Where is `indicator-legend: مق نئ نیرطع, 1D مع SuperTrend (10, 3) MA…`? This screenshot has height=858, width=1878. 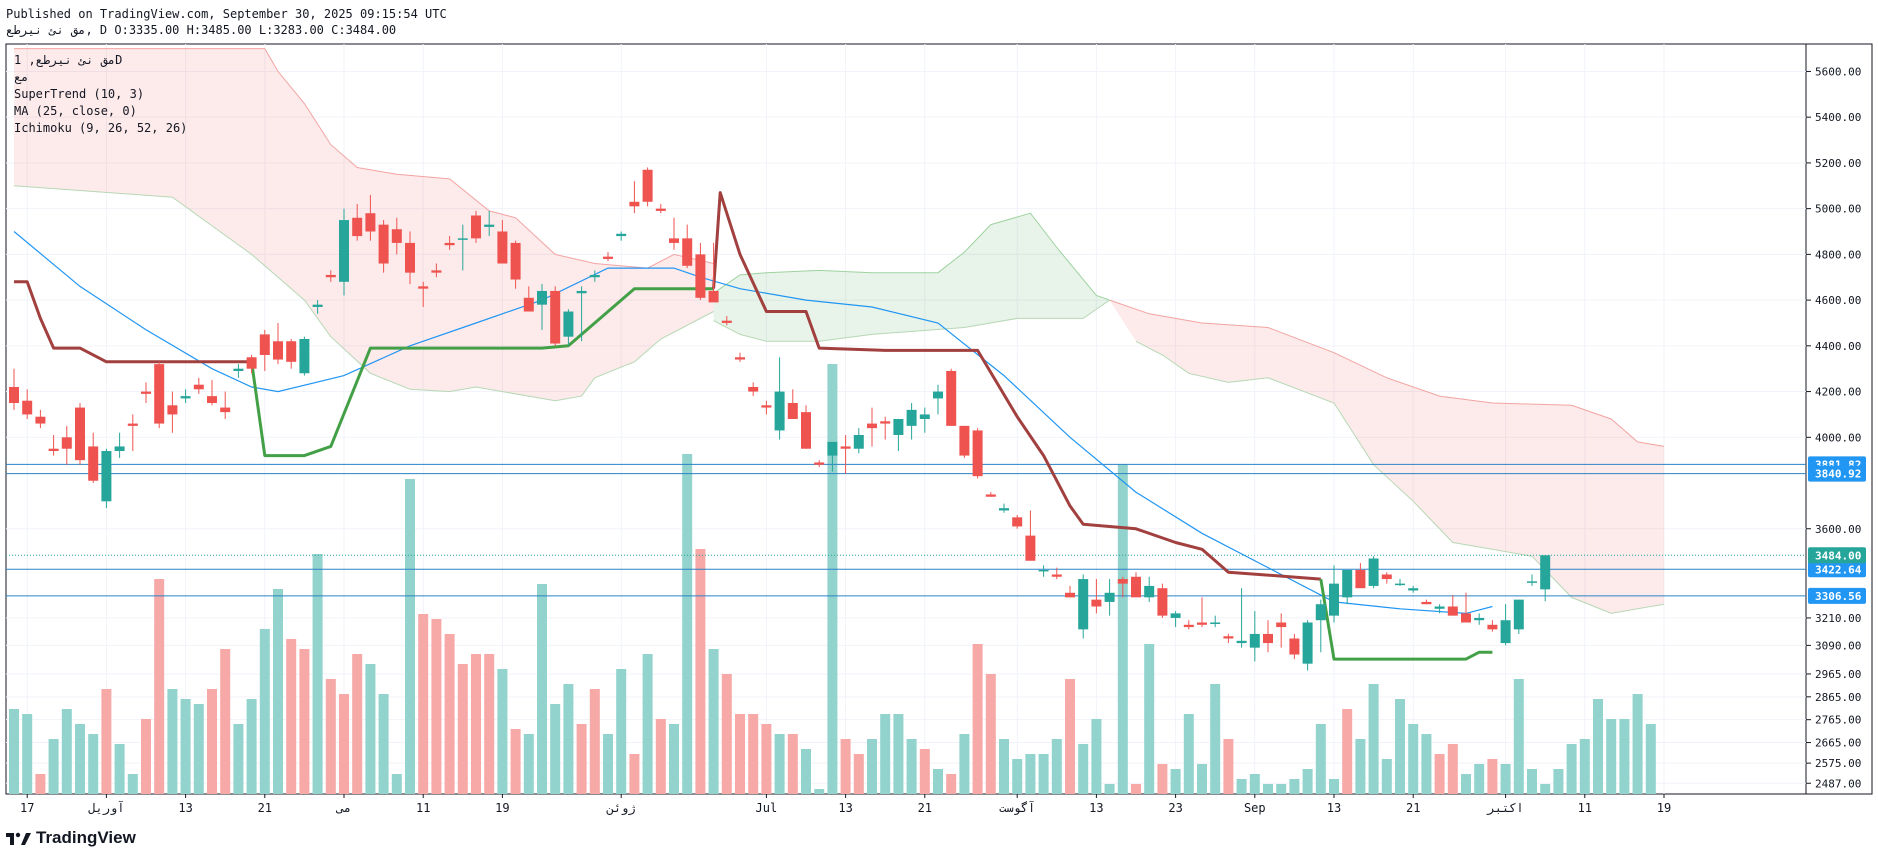 indicator-legend: مق نئ نیرطع, 1D مع SuperTrend (10, 3) MA… is located at coordinates (100, 94).